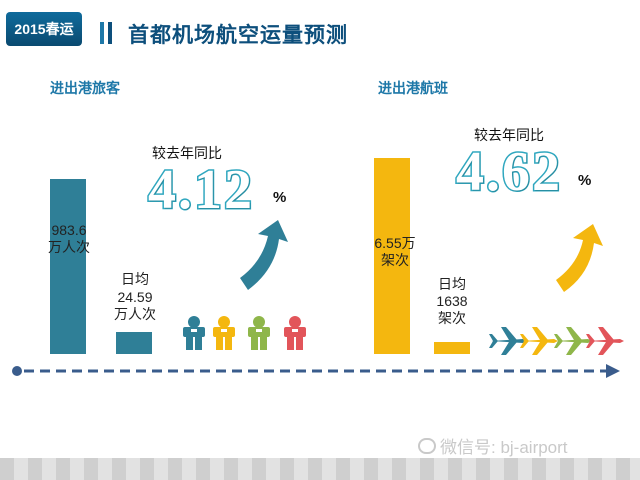 The height and width of the screenshot is (480, 640). I want to click on flights-growth-value: 4.62, so click(508, 172).